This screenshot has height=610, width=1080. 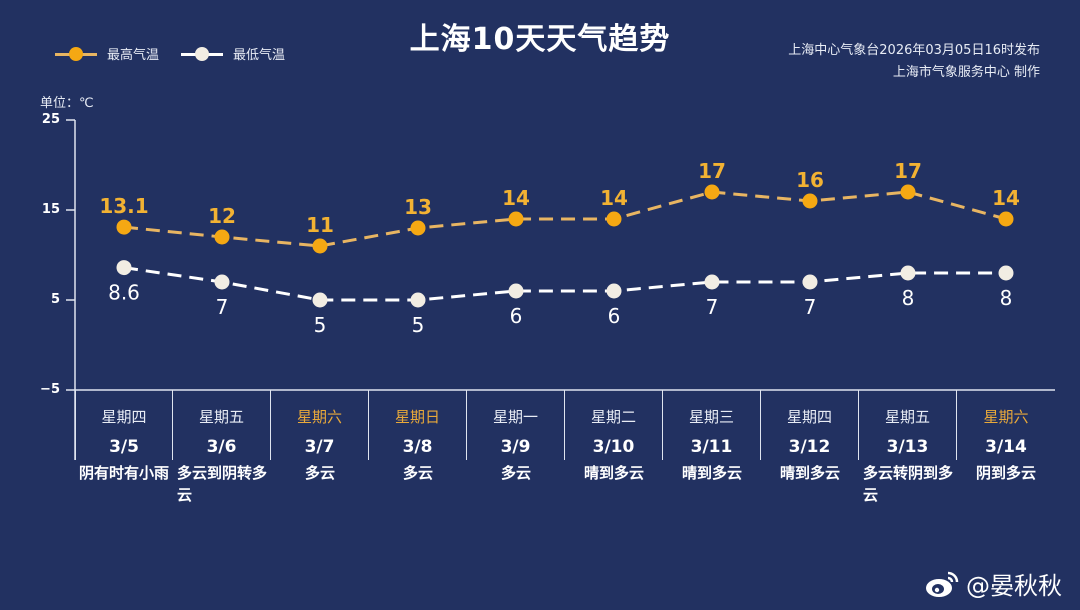 I want to click on legend-label-low: 最低气温, so click(x=259, y=55).